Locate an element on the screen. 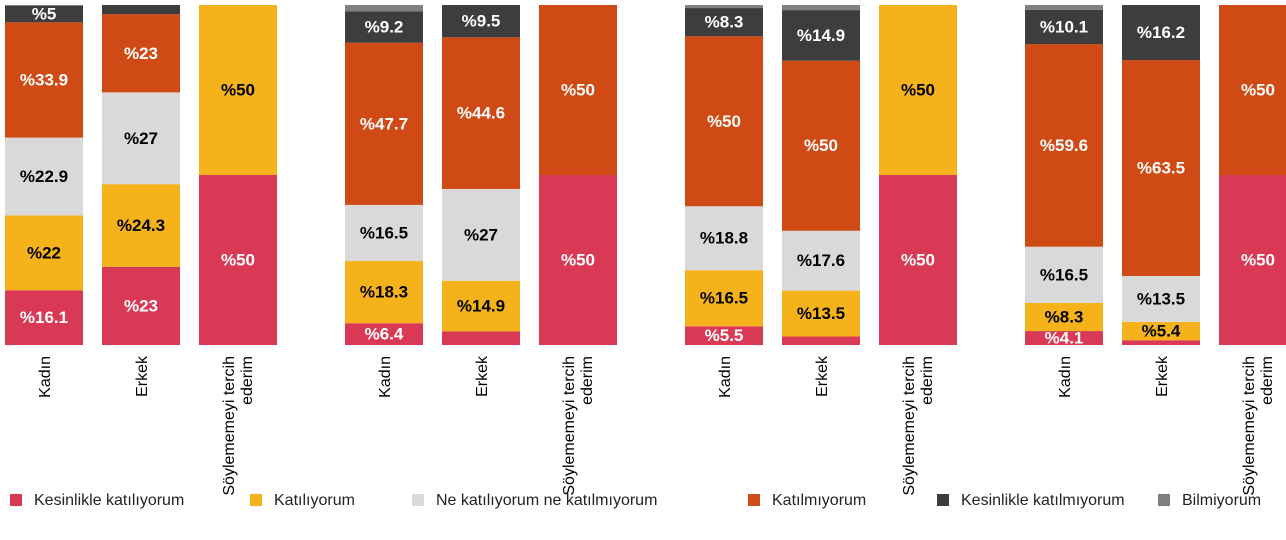  legend-label: Katılmıyorum is located at coordinates (819, 500).